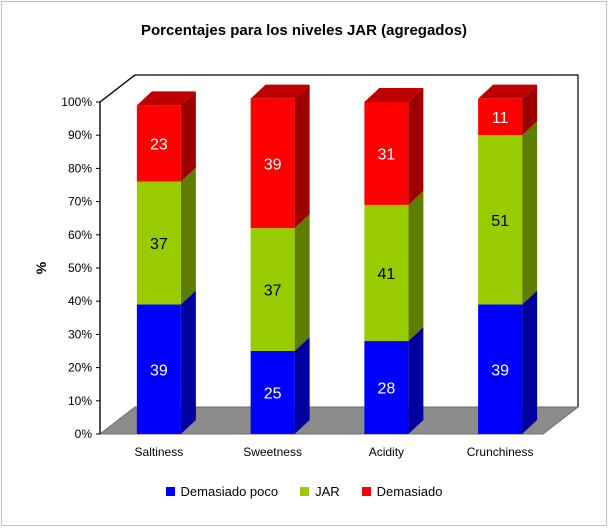  I want to click on bar-crunchiness-jar, so click(500, 220).